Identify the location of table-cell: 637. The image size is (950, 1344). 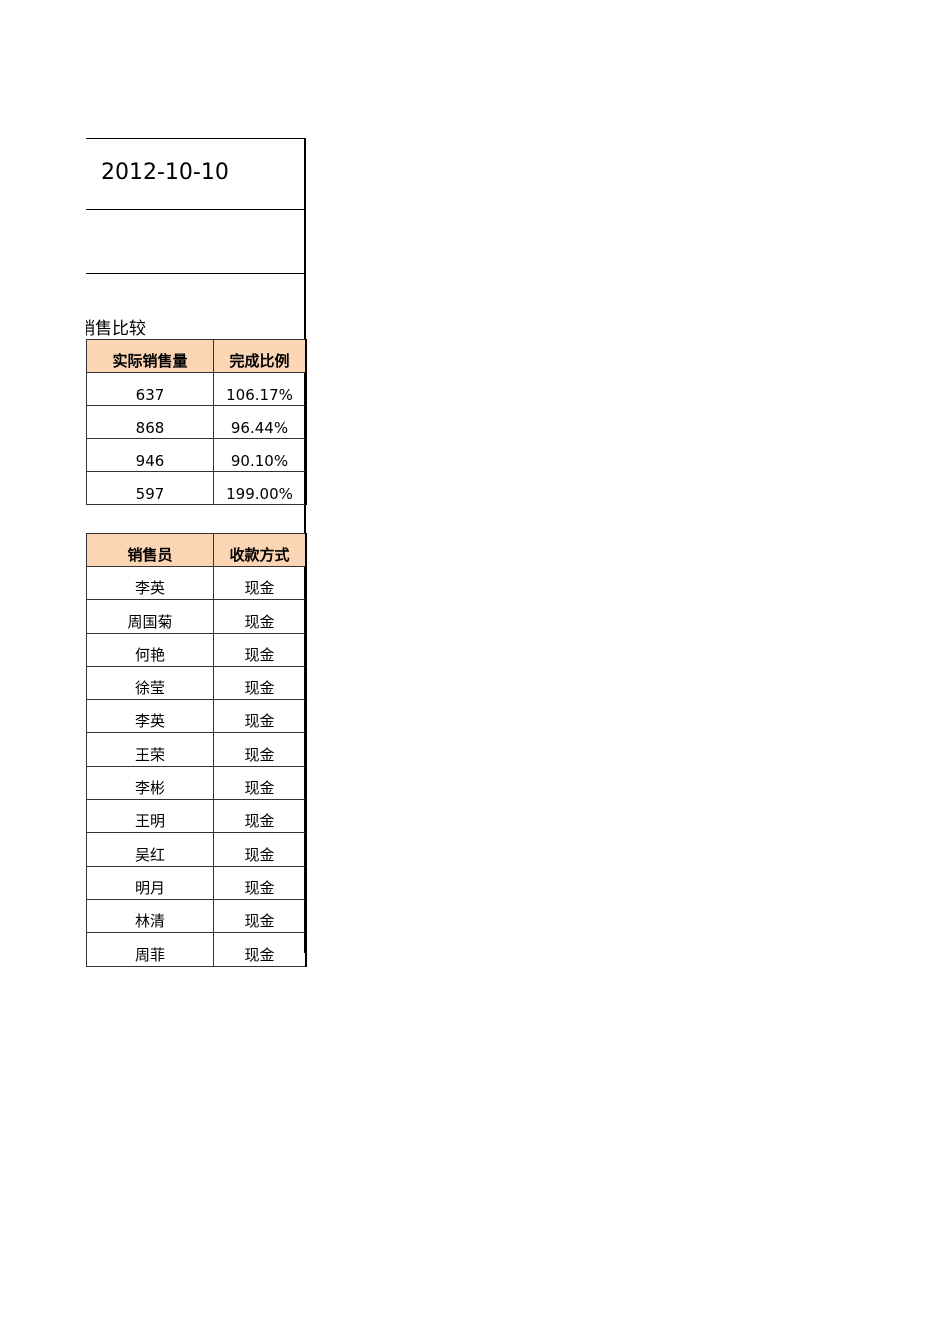
(150, 389).